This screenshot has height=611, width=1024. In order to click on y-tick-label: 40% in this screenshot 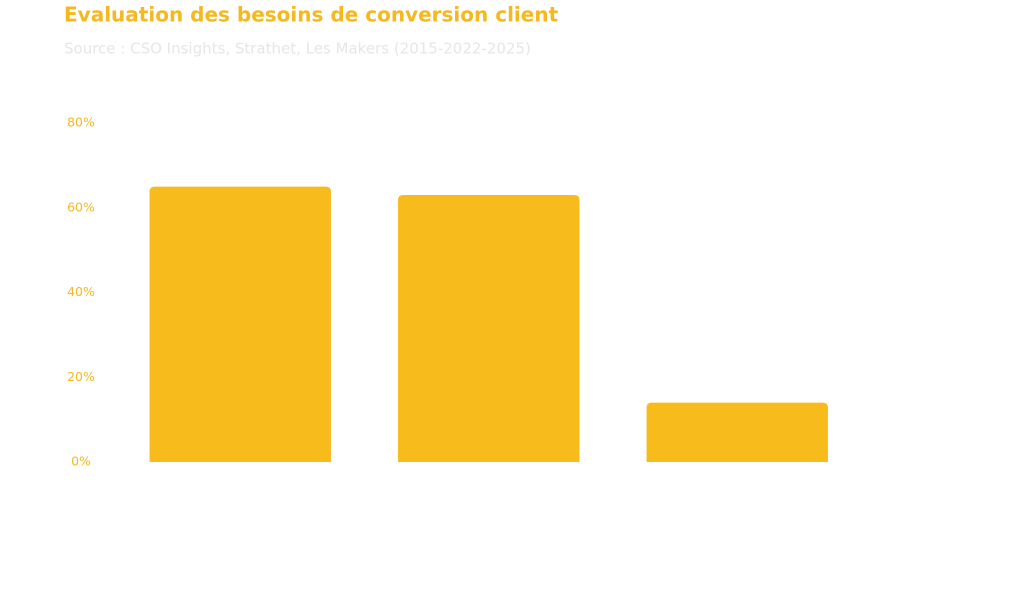, I will do `click(81, 291)`.